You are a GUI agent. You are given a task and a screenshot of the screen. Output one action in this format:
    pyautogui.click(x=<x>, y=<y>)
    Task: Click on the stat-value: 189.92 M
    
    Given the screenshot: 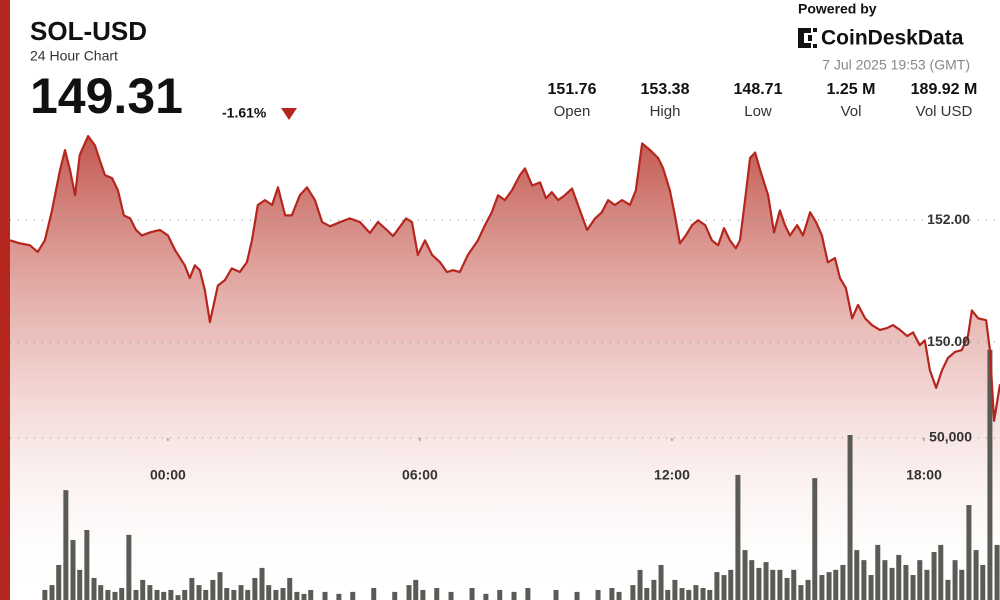 What is the action you would take?
    pyautogui.click(x=944, y=89)
    